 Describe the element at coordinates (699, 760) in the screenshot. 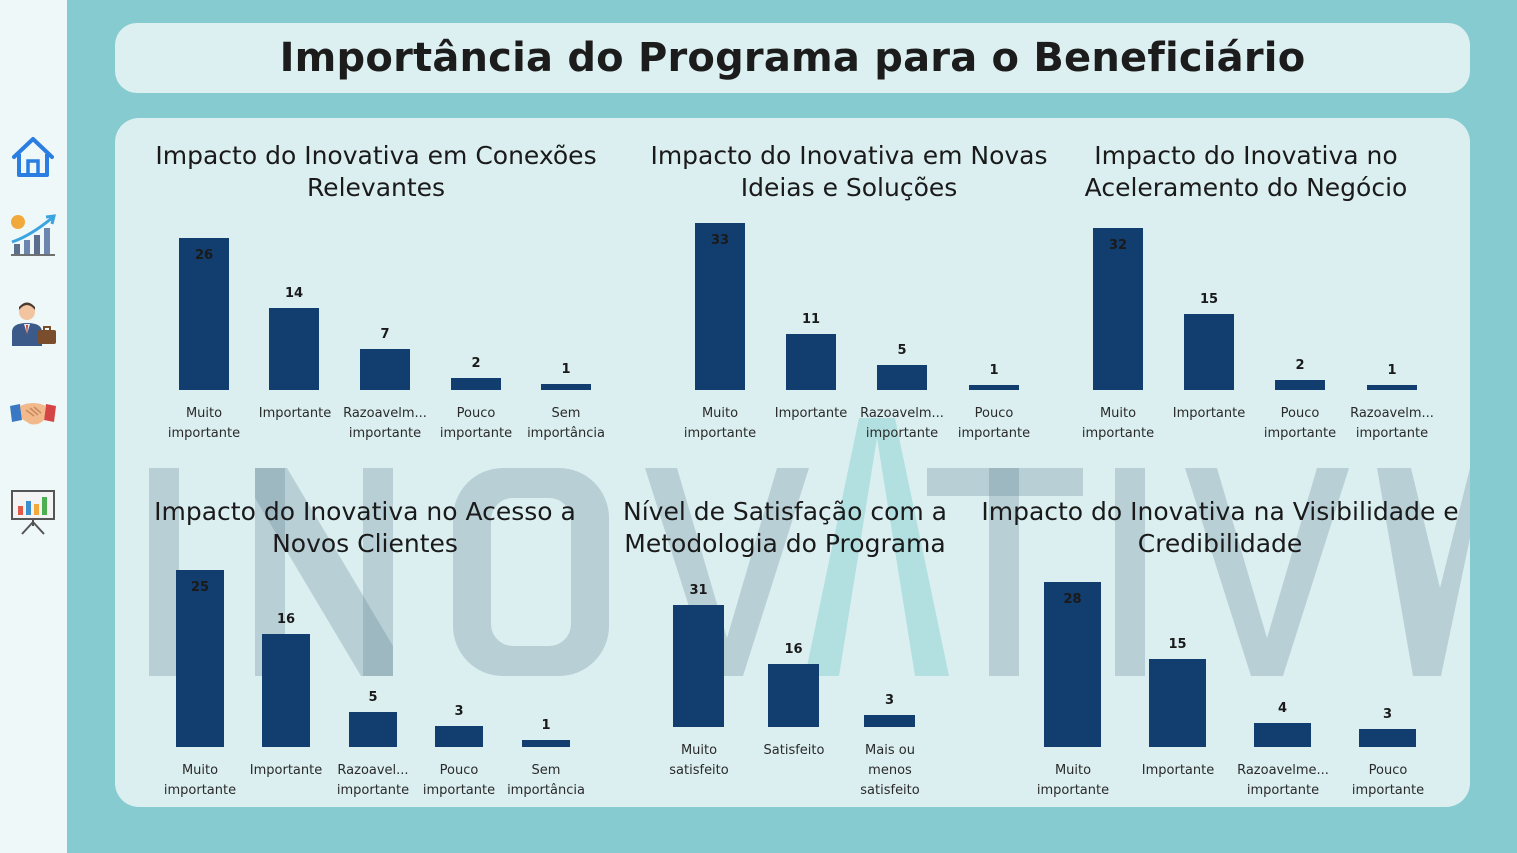

I see `category-label: Muito satisfeito` at that location.